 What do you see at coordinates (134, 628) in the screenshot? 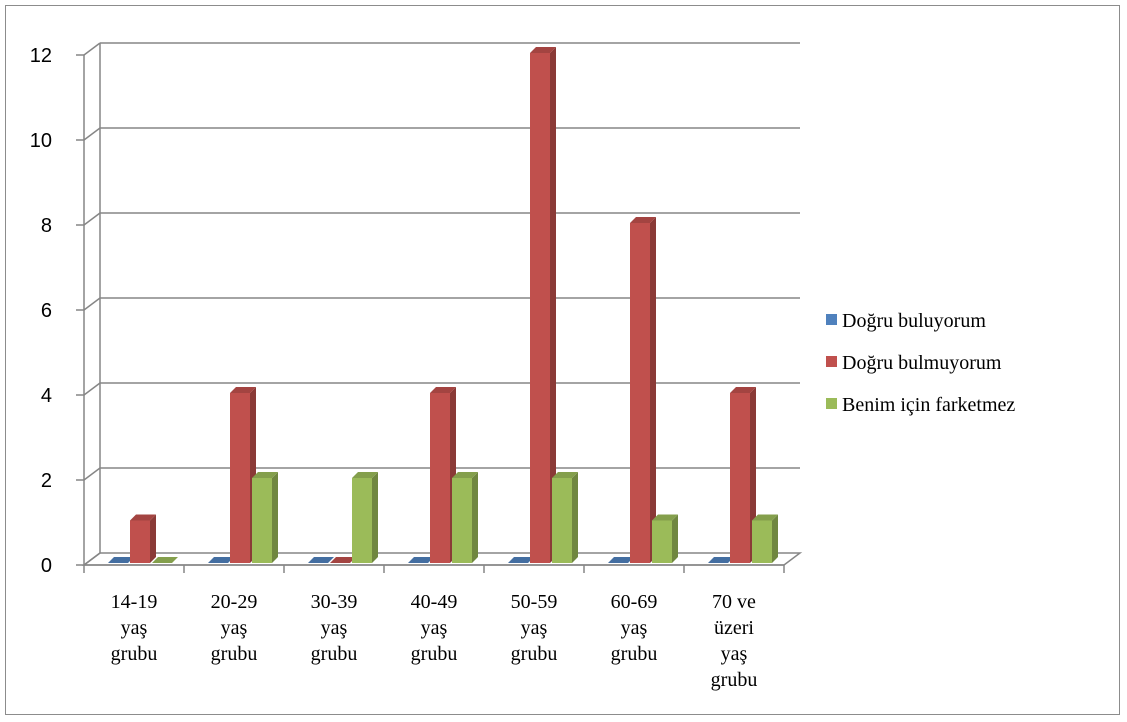
I see `x-tick-label: 14-19 yaş grubu` at bounding box center [134, 628].